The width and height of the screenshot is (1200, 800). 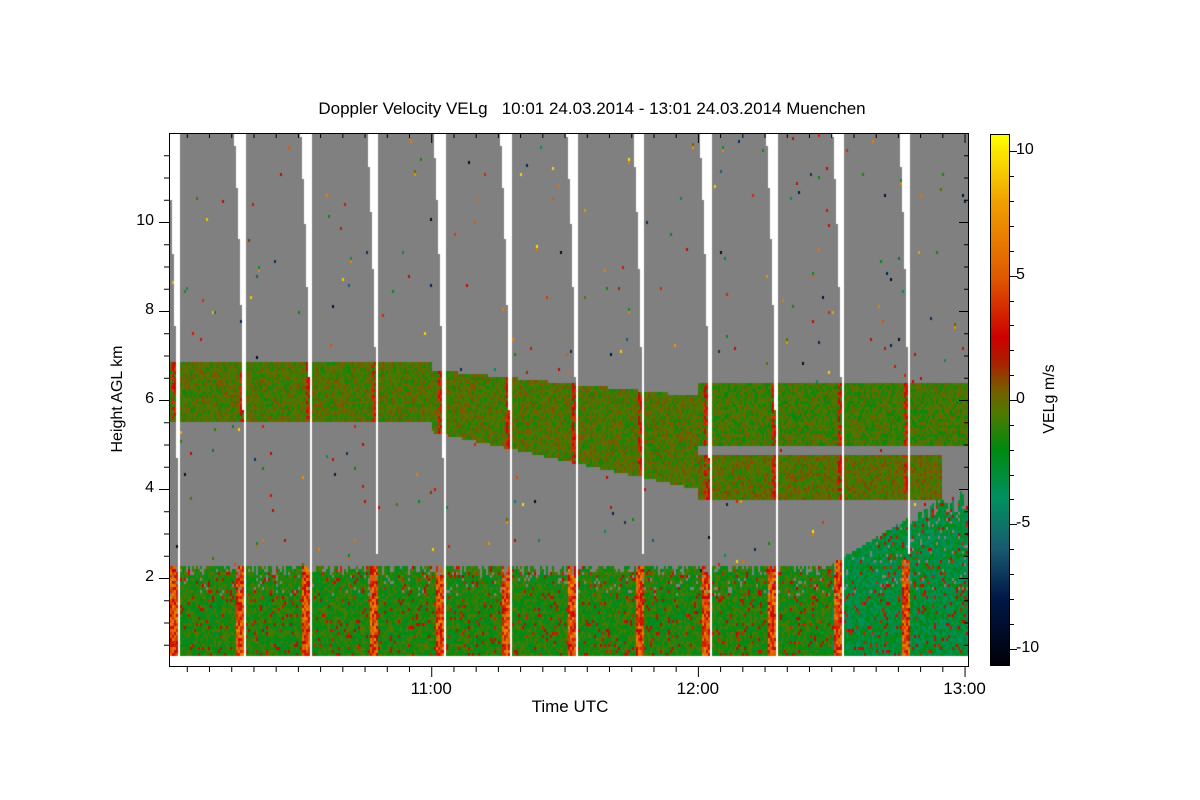 I want to click on y-tick-label: 2, so click(x=149, y=576).